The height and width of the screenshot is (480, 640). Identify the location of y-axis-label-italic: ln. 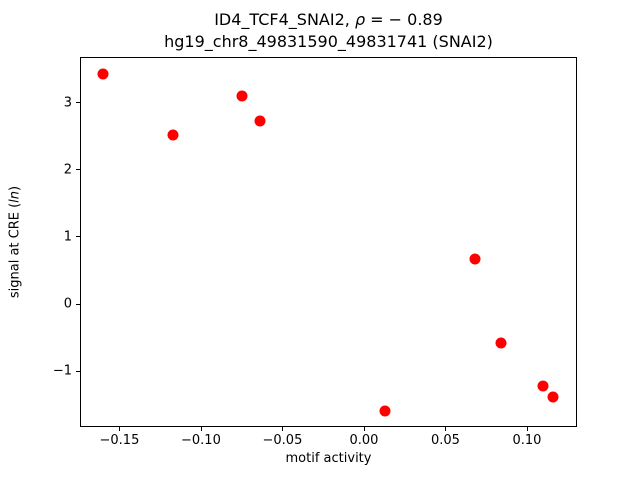
(15, 196).